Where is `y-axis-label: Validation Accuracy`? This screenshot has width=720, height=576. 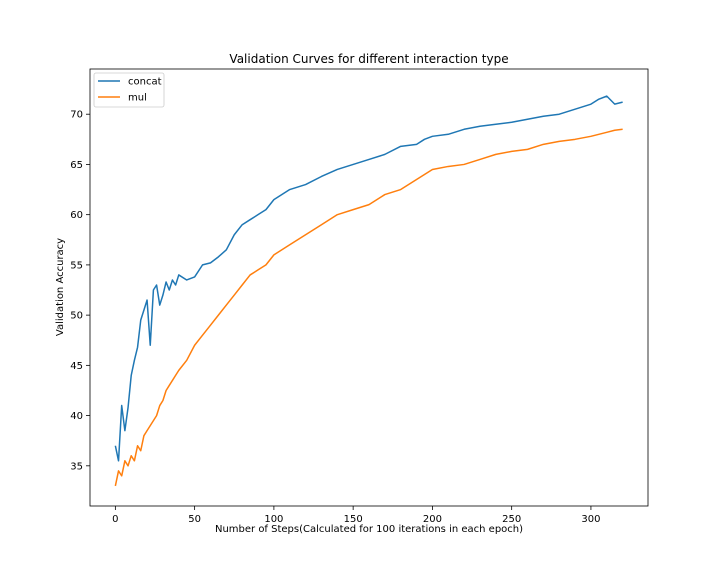 y-axis-label: Validation Accuracy is located at coordinates (60, 287).